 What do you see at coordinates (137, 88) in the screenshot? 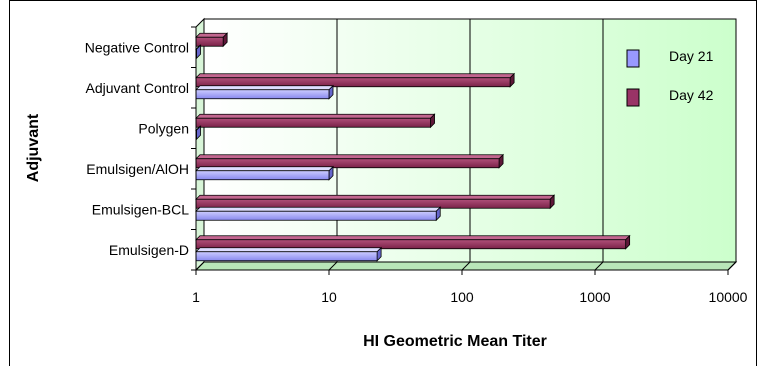
I see `y-category-label: Adjuvant Control` at bounding box center [137, 88].